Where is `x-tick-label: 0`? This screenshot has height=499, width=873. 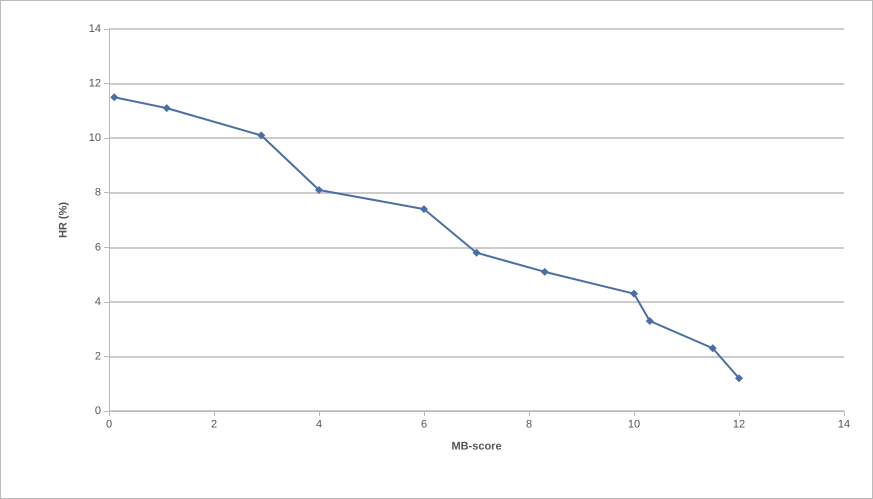 x-tick-label: 0 is located at coordinates (109, 424).